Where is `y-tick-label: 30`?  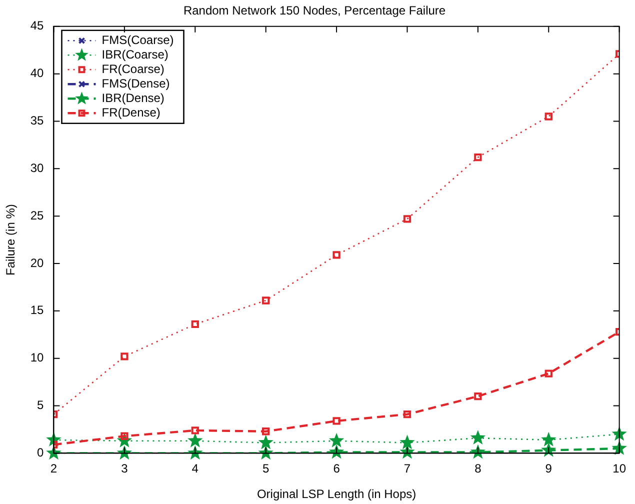 y-tick-label: 30 is located at coordinates (37, 167).